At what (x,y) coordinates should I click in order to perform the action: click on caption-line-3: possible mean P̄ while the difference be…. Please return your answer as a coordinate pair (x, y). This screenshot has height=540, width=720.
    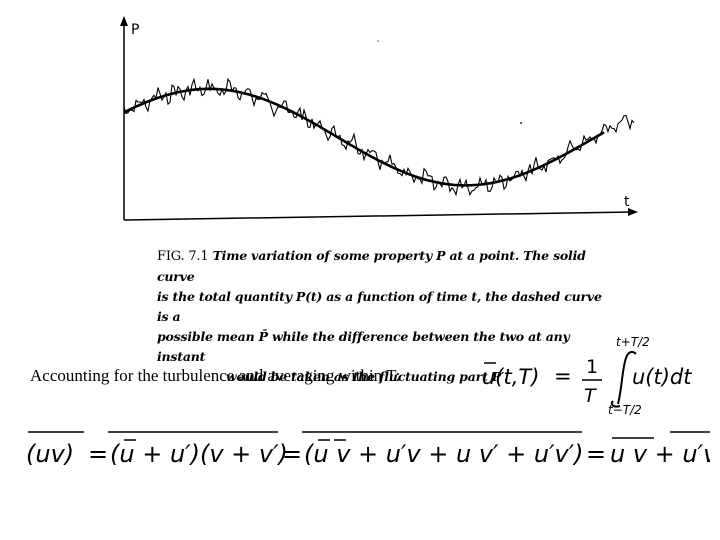
    Looking at the image, I should click on (363, 346).